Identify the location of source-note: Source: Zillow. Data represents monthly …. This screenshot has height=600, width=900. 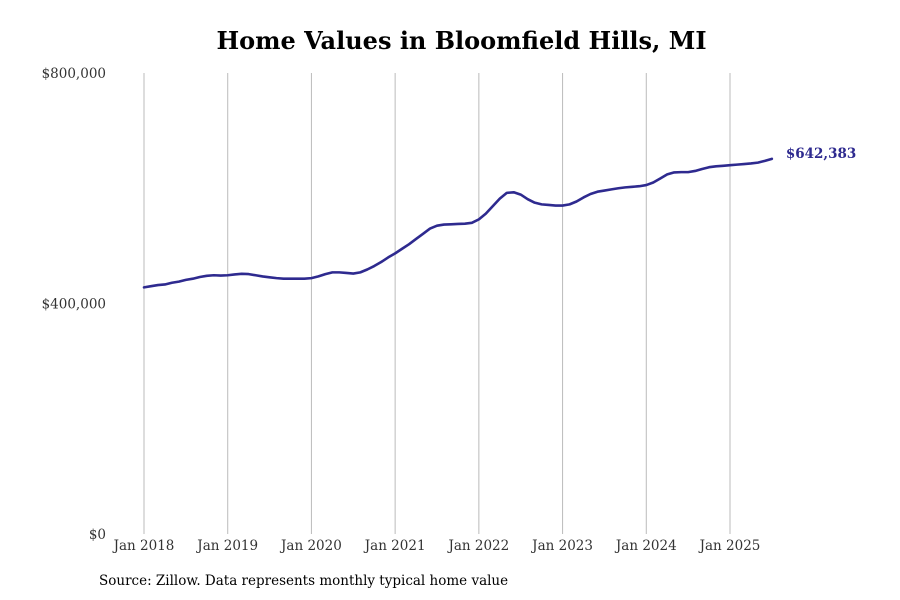
(304, 581).